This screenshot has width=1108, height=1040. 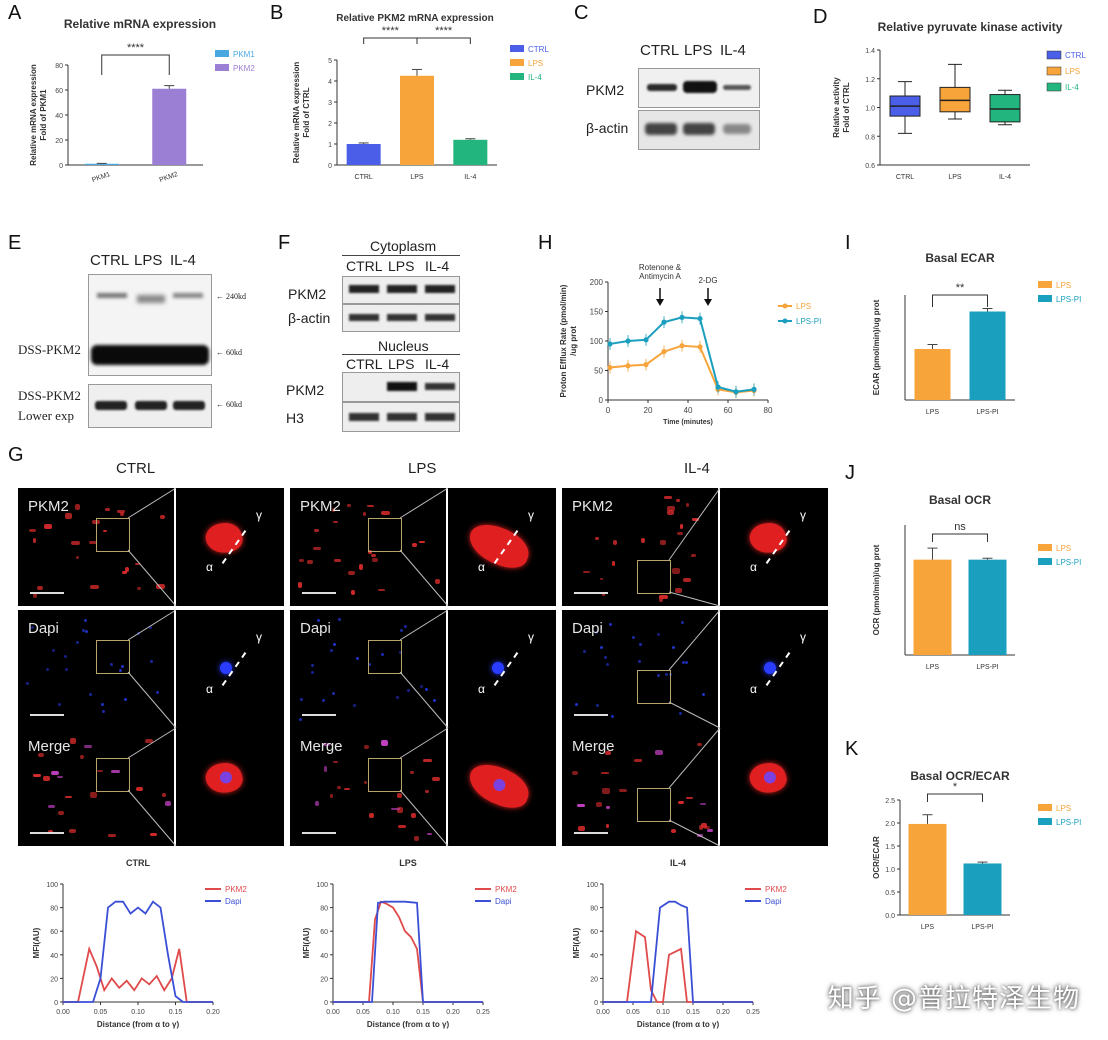 What do you see at coordinates (955, 797) in the screenshot?
I see `significance-bracket` at bounding box center [955, 797].